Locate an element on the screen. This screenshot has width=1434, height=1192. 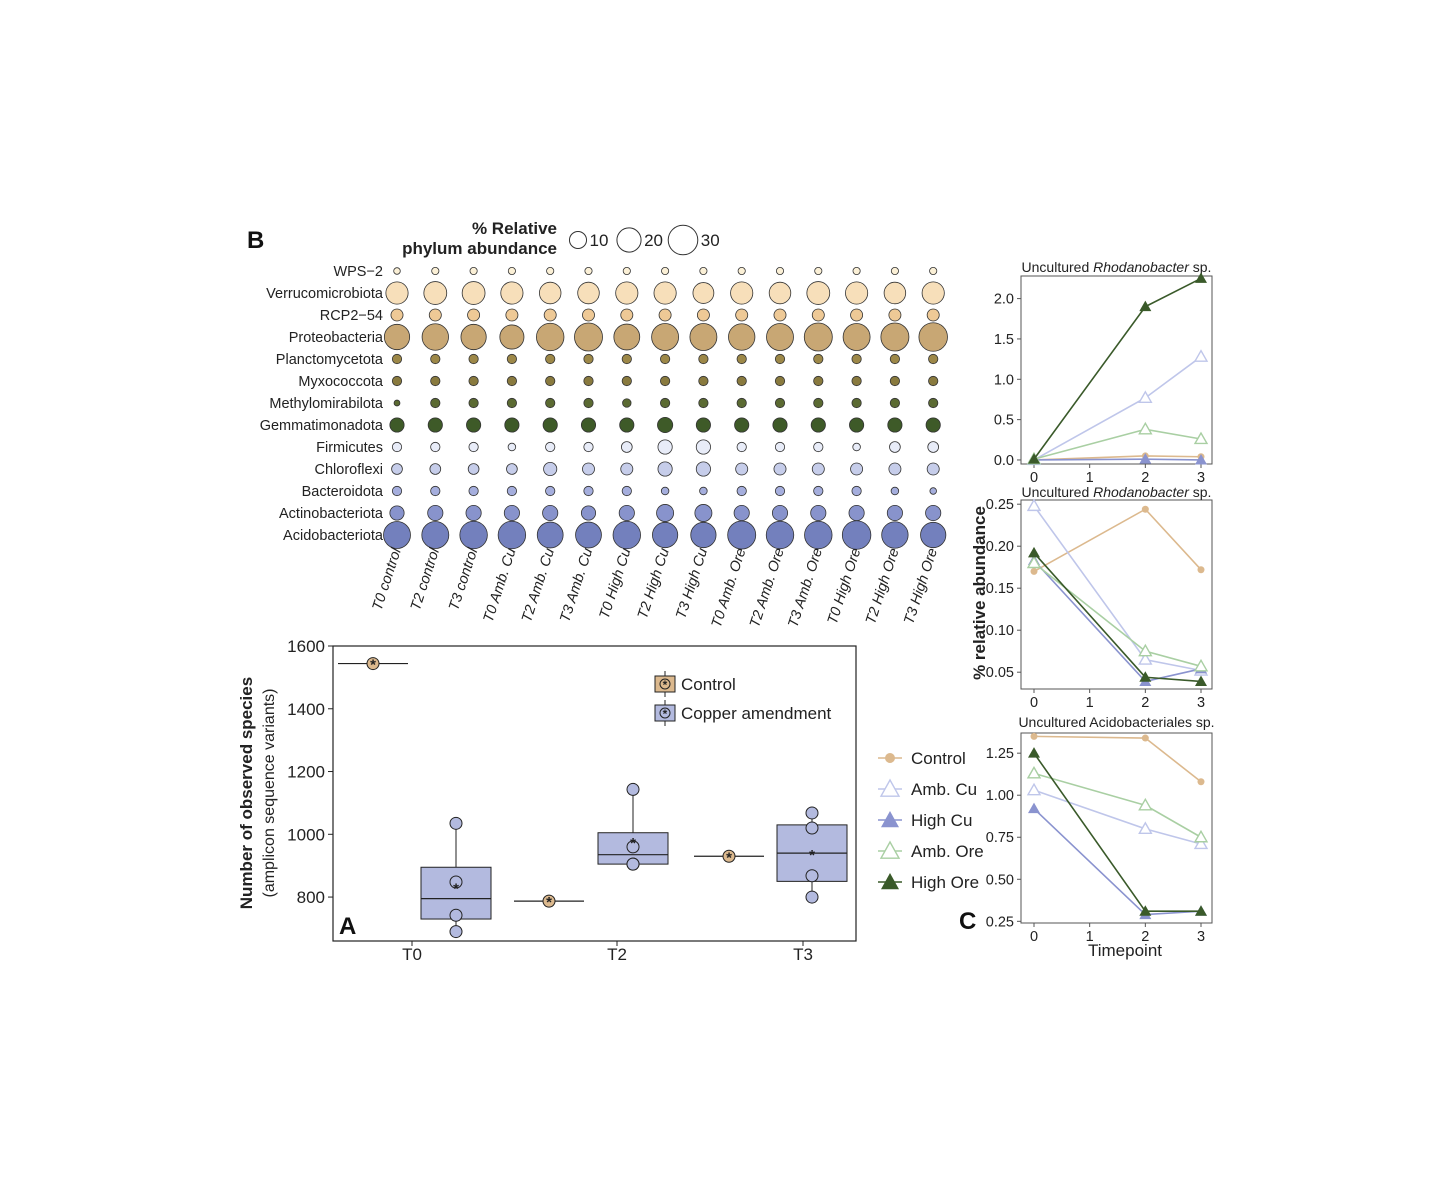
y-tick-label: 0.10 is located at coordinates (1000, 631).